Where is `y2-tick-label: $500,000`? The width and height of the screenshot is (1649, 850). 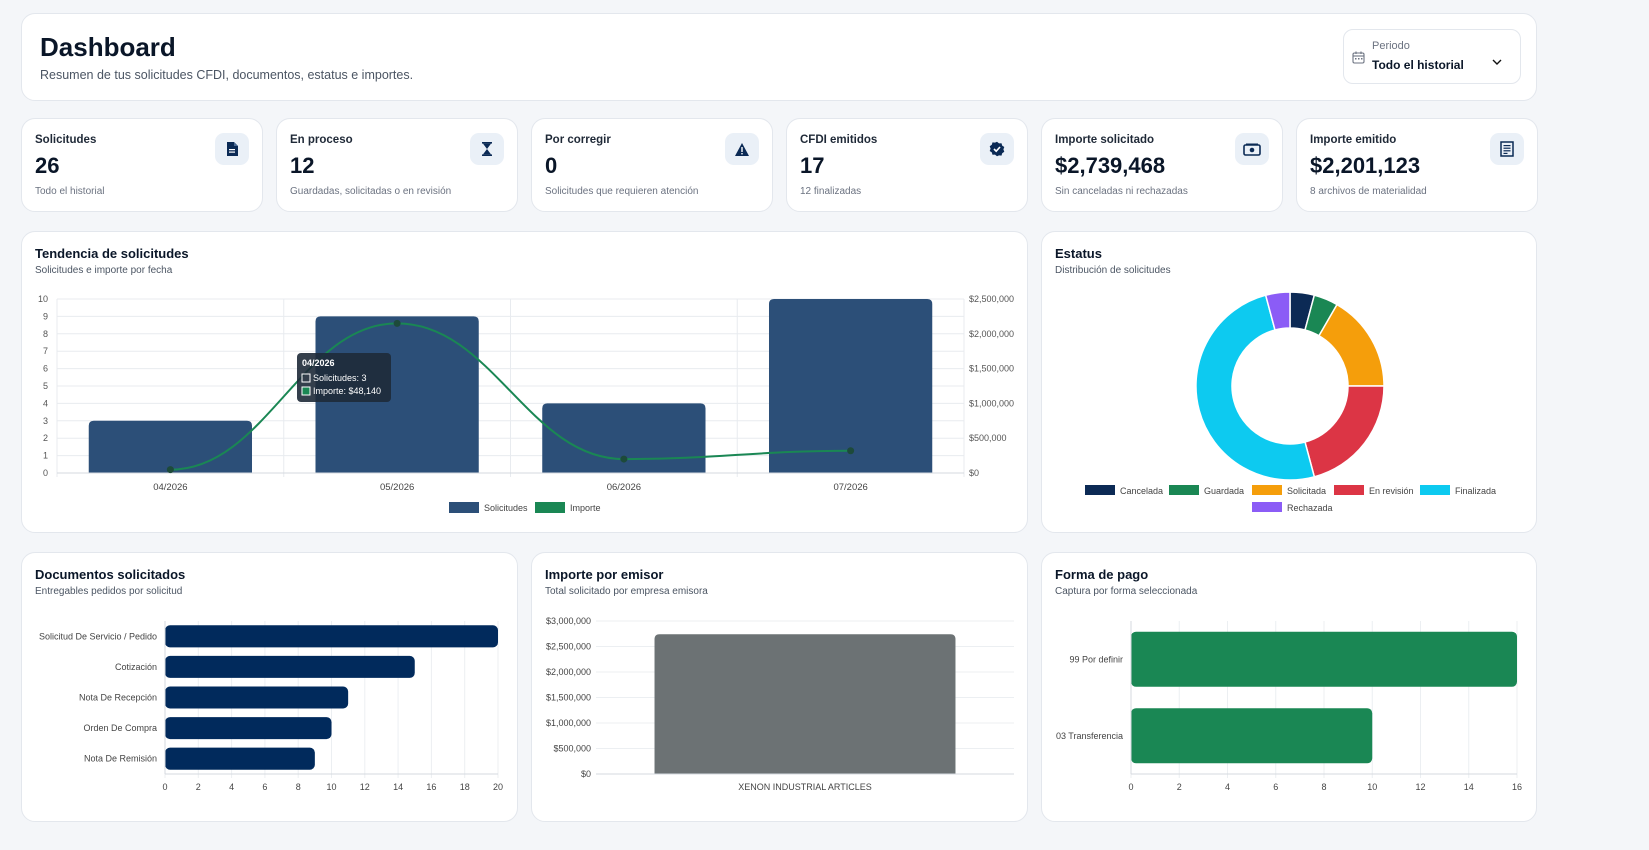
y2-tick-label: $500,000 is located at coordinates (988, 438).